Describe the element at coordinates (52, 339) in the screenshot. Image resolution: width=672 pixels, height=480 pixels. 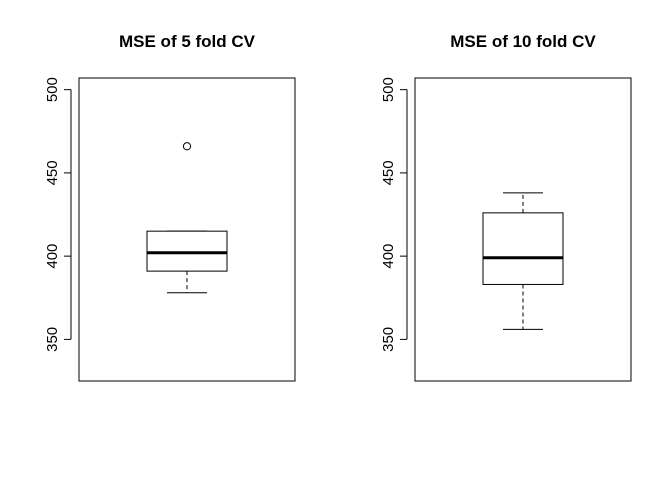
I see `y-tick-label-1-350: 350` at that location.